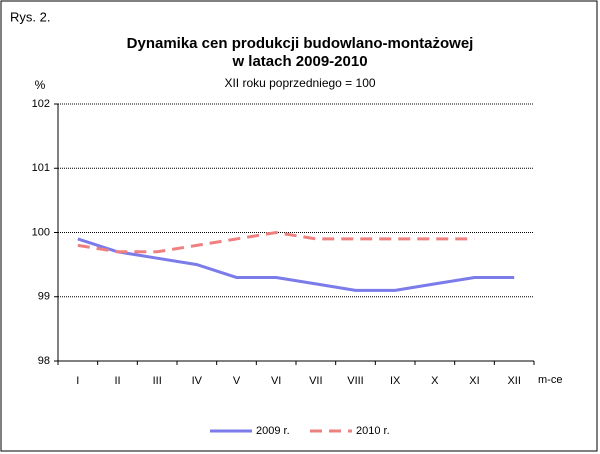 The height and width of the screenshot is (454, 600). What do you see at coordinates (273, 431) in the screenshot?
I see `legend-label: 2009 r.` at bounding box center [273, 431].